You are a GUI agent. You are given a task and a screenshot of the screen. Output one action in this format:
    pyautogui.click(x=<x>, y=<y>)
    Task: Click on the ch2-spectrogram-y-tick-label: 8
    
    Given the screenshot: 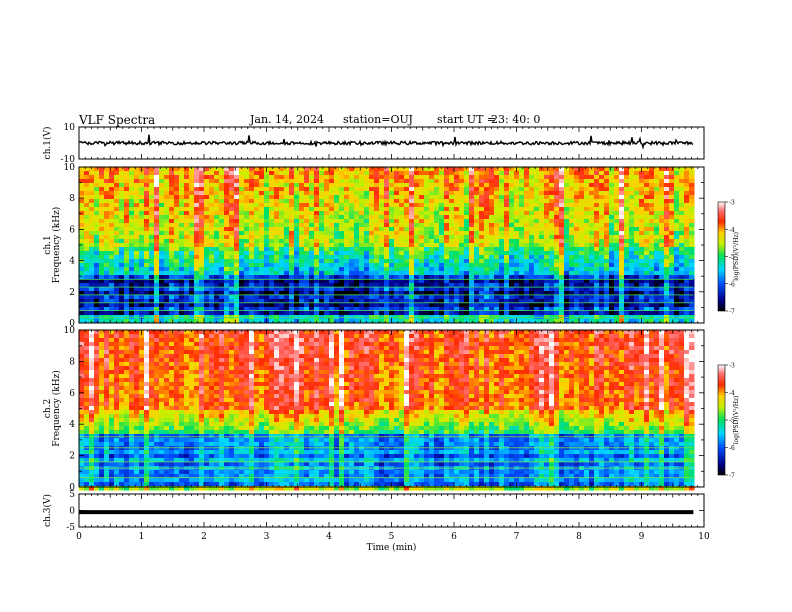 What is the action you would take?
    pyautogui.click(x=72, y=362)
    